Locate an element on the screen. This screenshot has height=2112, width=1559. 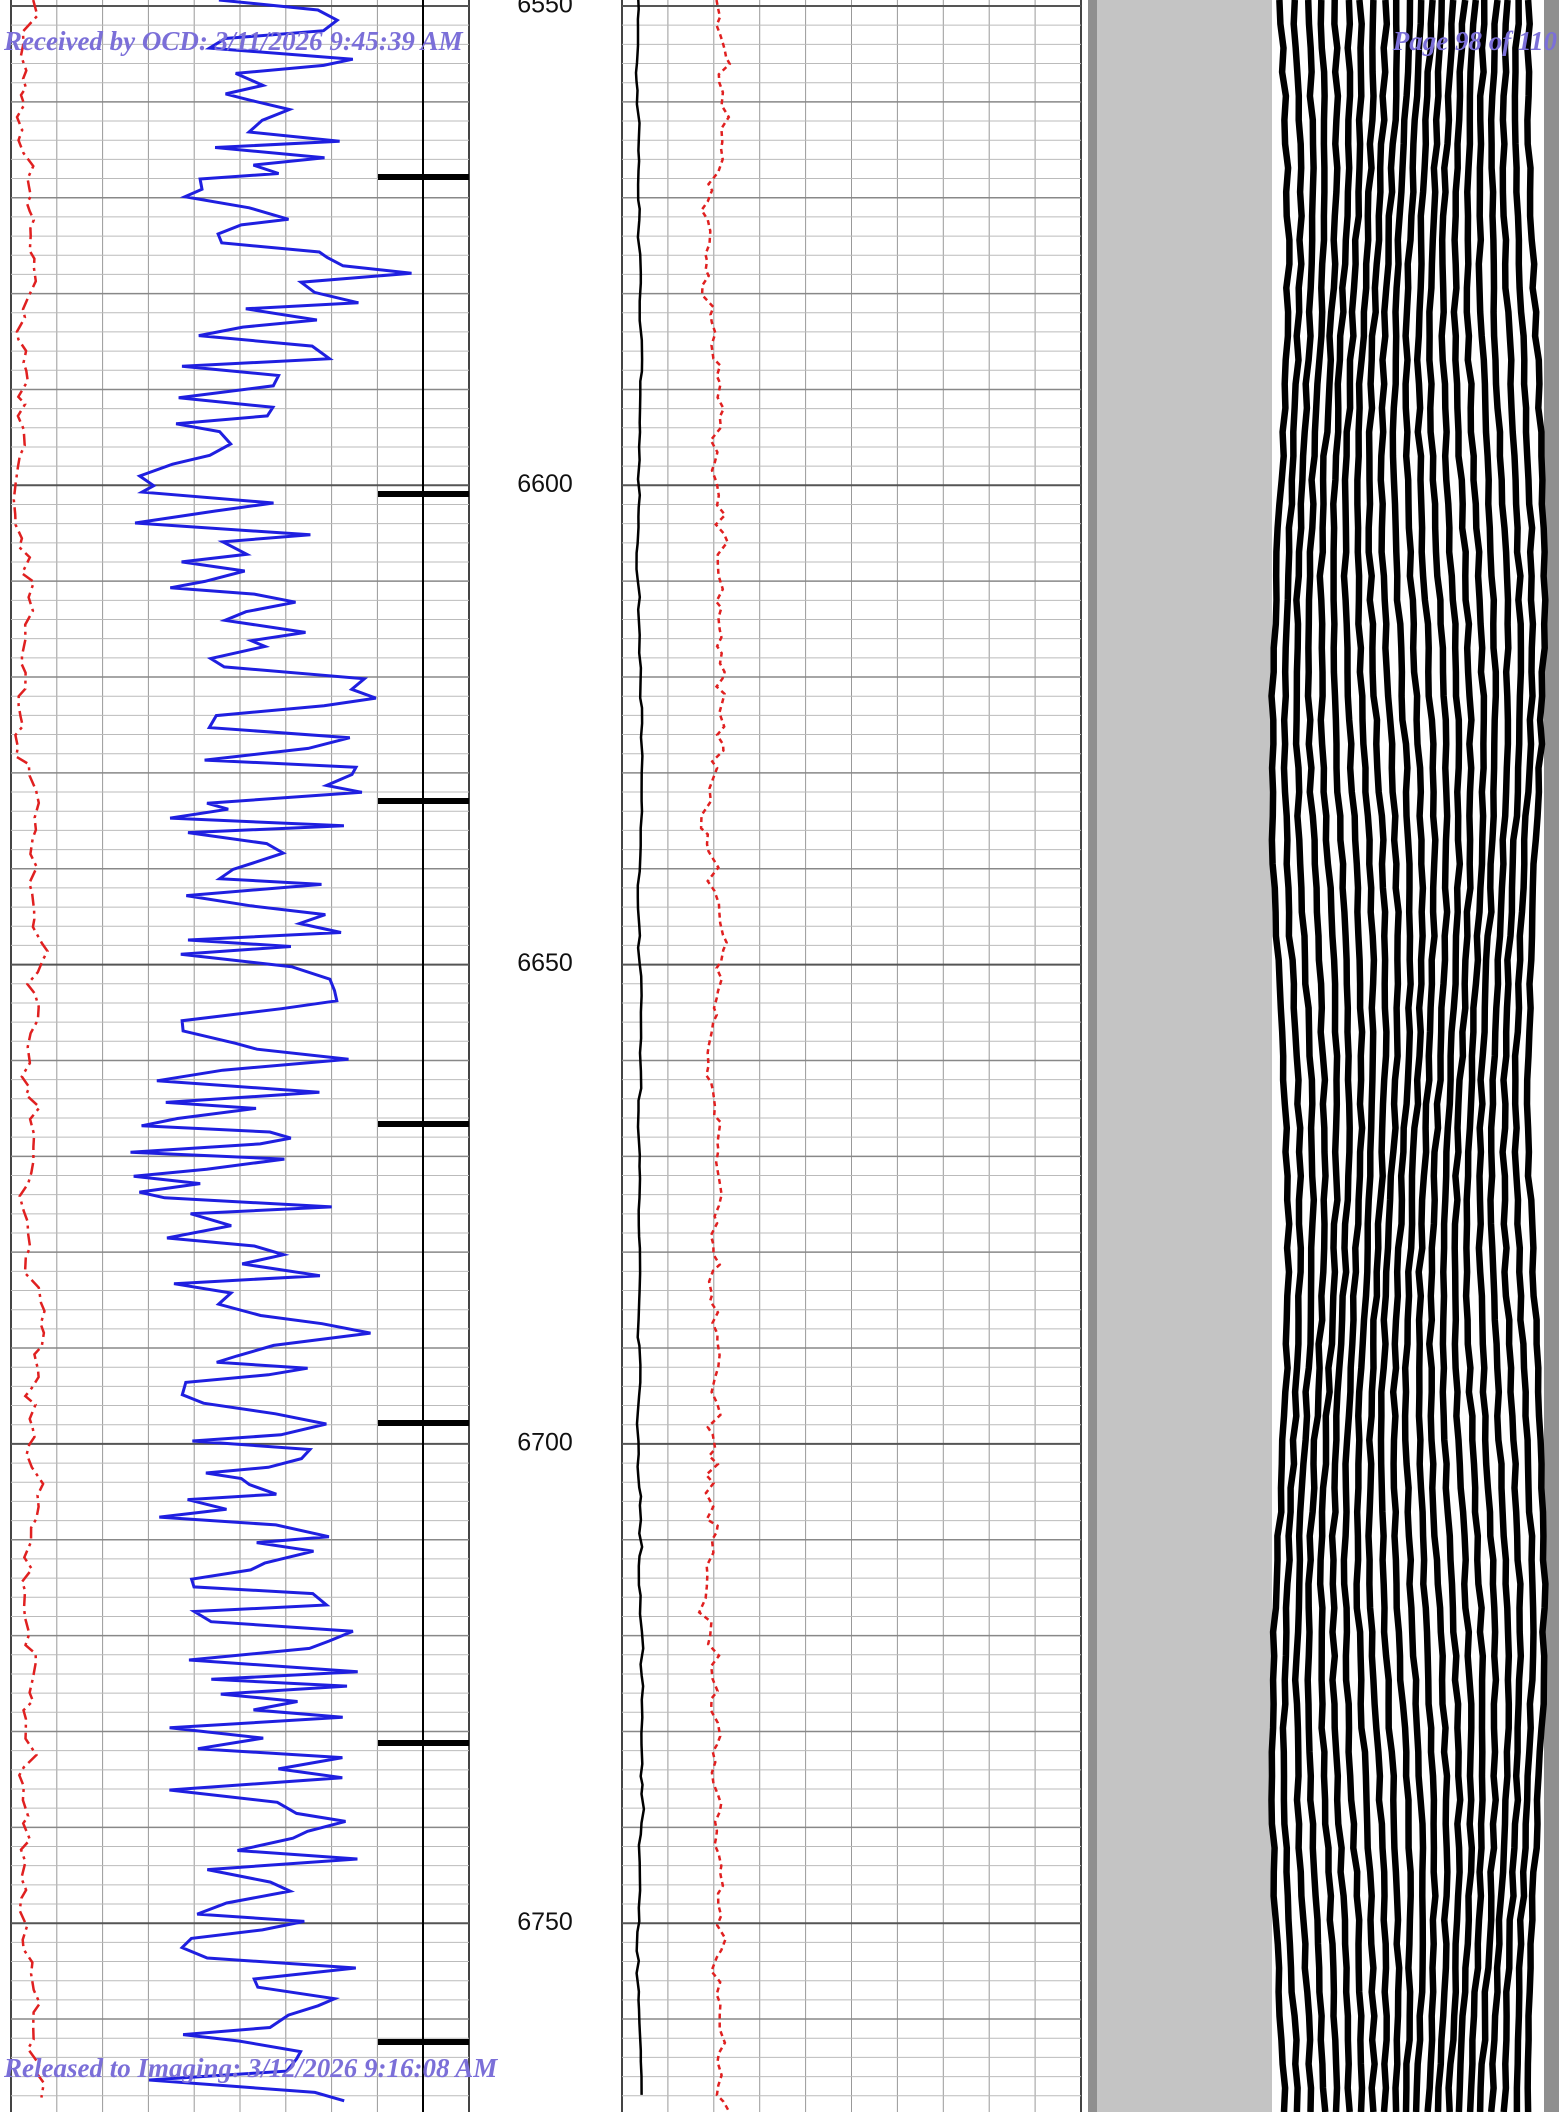
sonic-curve is located at coordinates (714, 1056).